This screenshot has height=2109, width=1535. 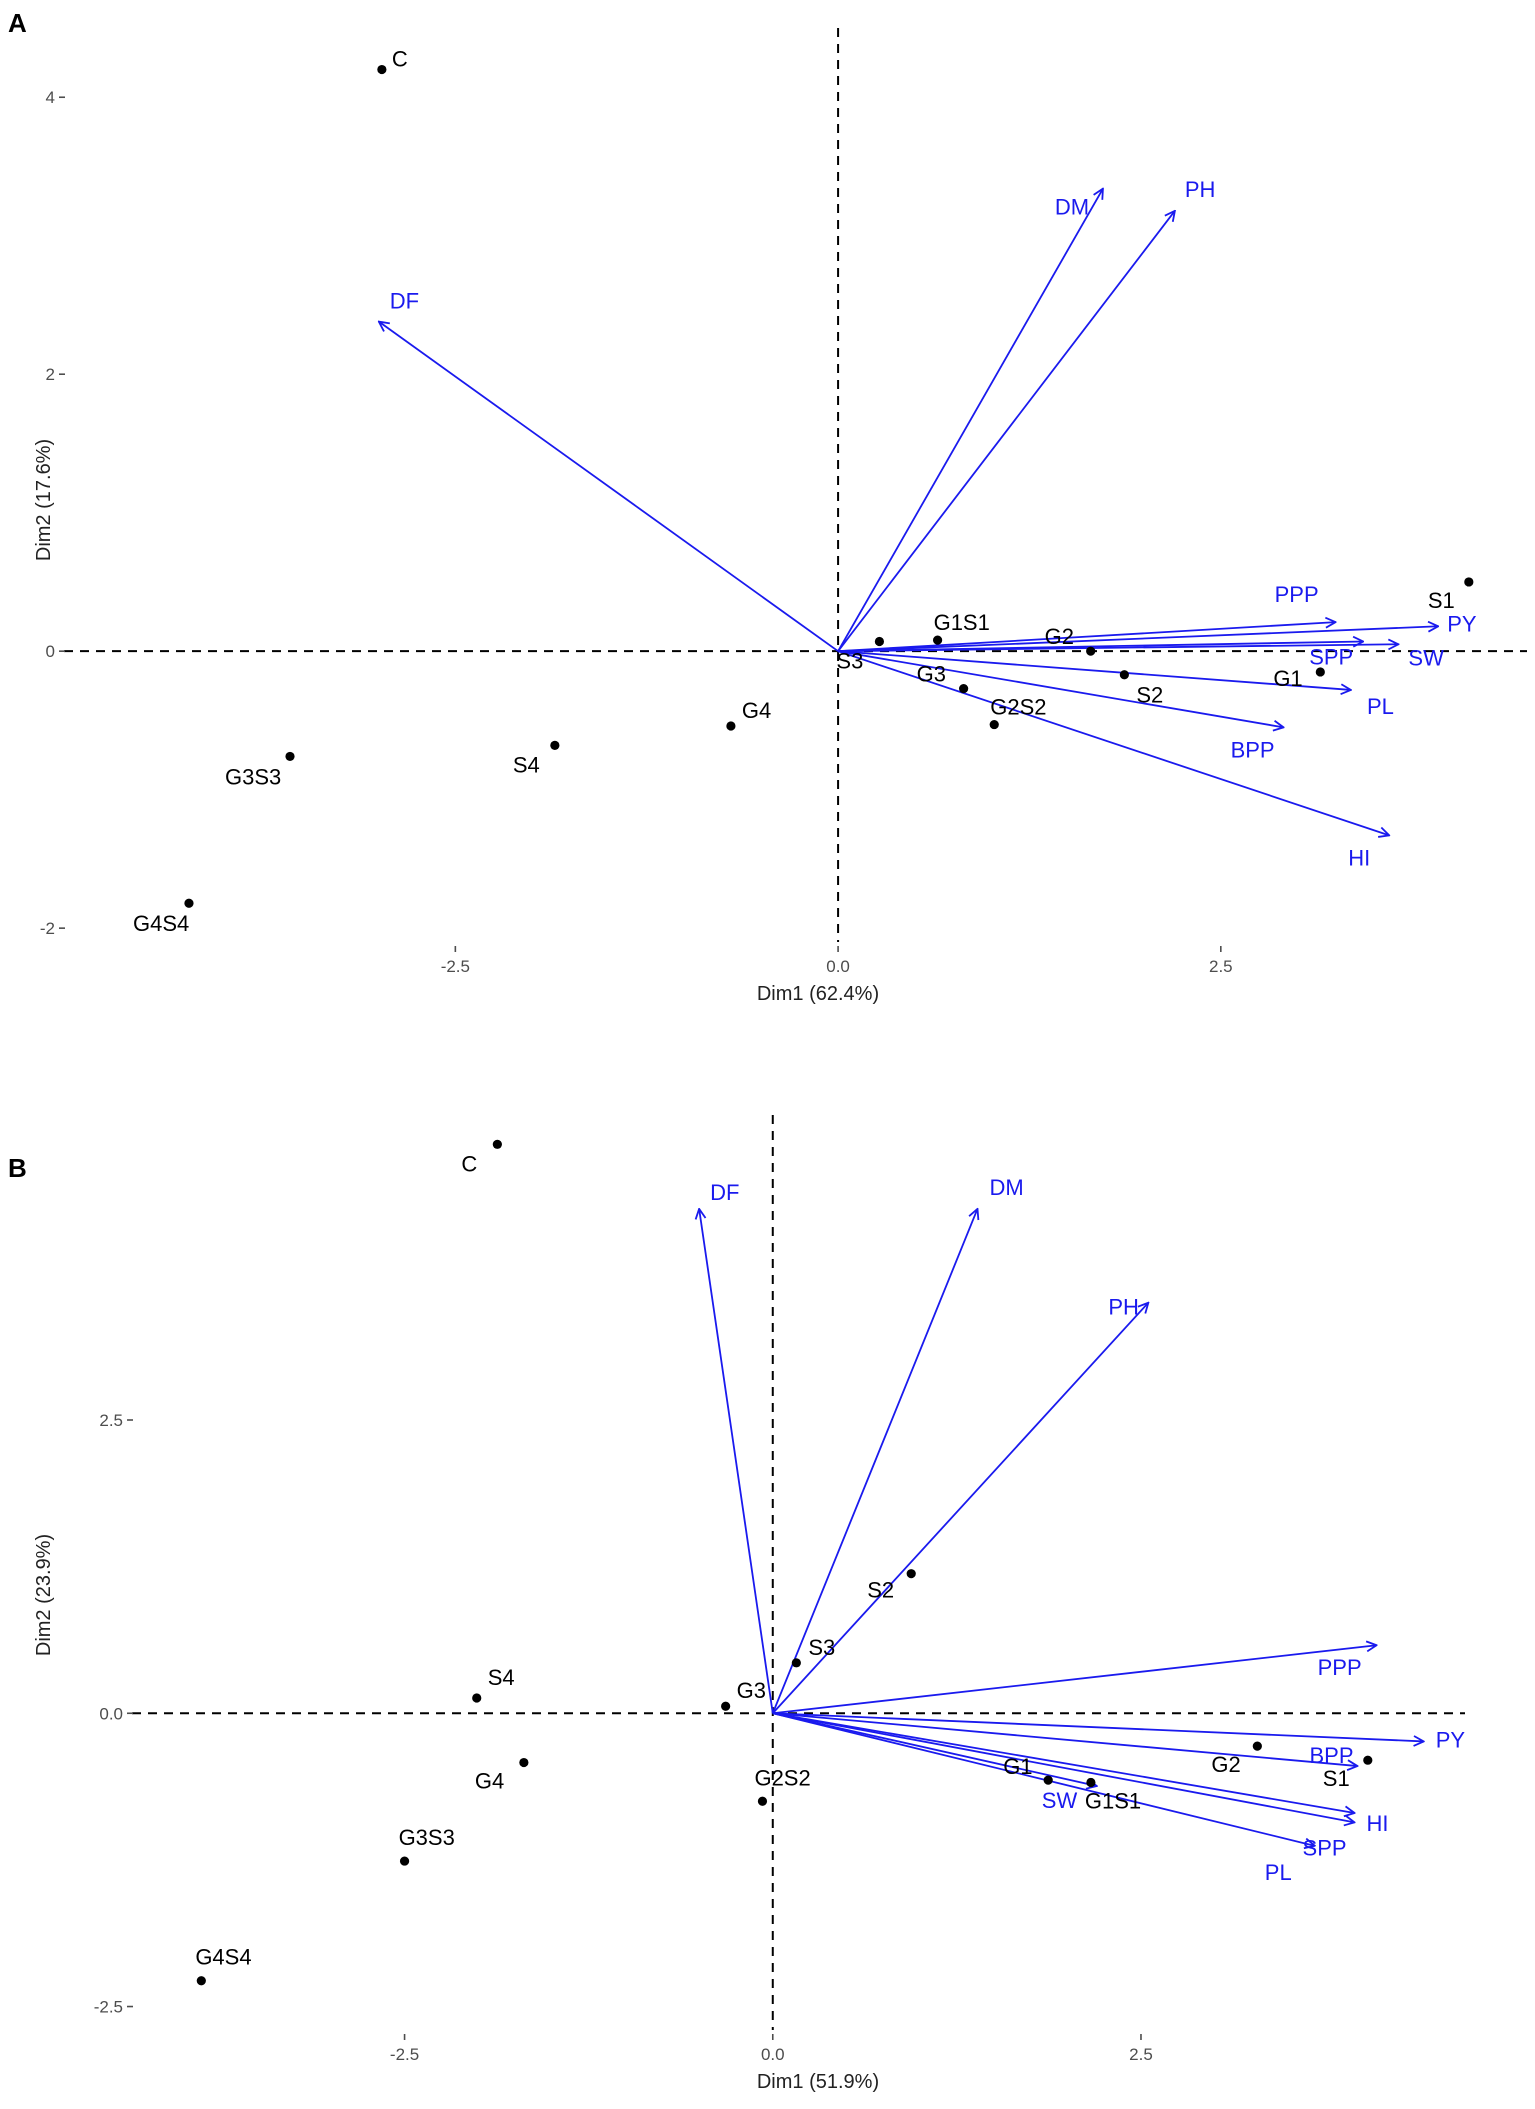 What do you see at coordinates (50, 97) in the screenshot?
I see `y-tick-label: 4` at bounding box center [50, 97].